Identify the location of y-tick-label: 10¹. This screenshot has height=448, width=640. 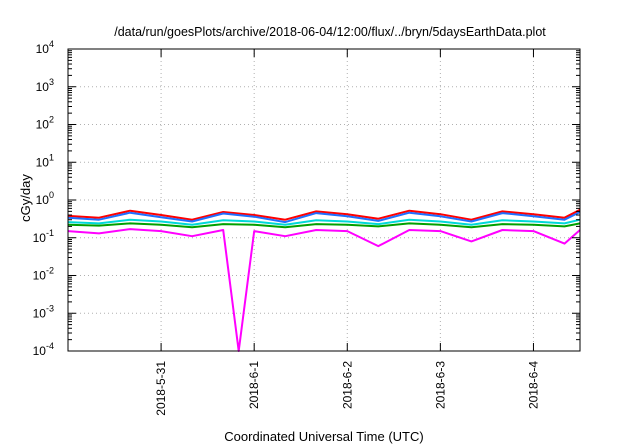
(45, 160).